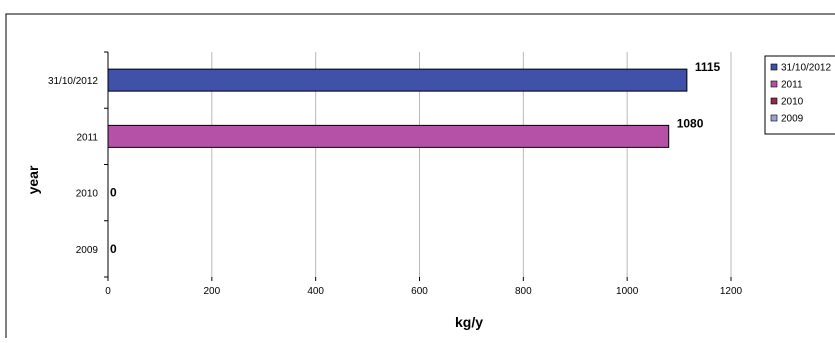 This screenshot has width=835, height=343. Describe the element at coordinates (792, 102) in the screenshot. I see `legend-label: 2010` at that location.